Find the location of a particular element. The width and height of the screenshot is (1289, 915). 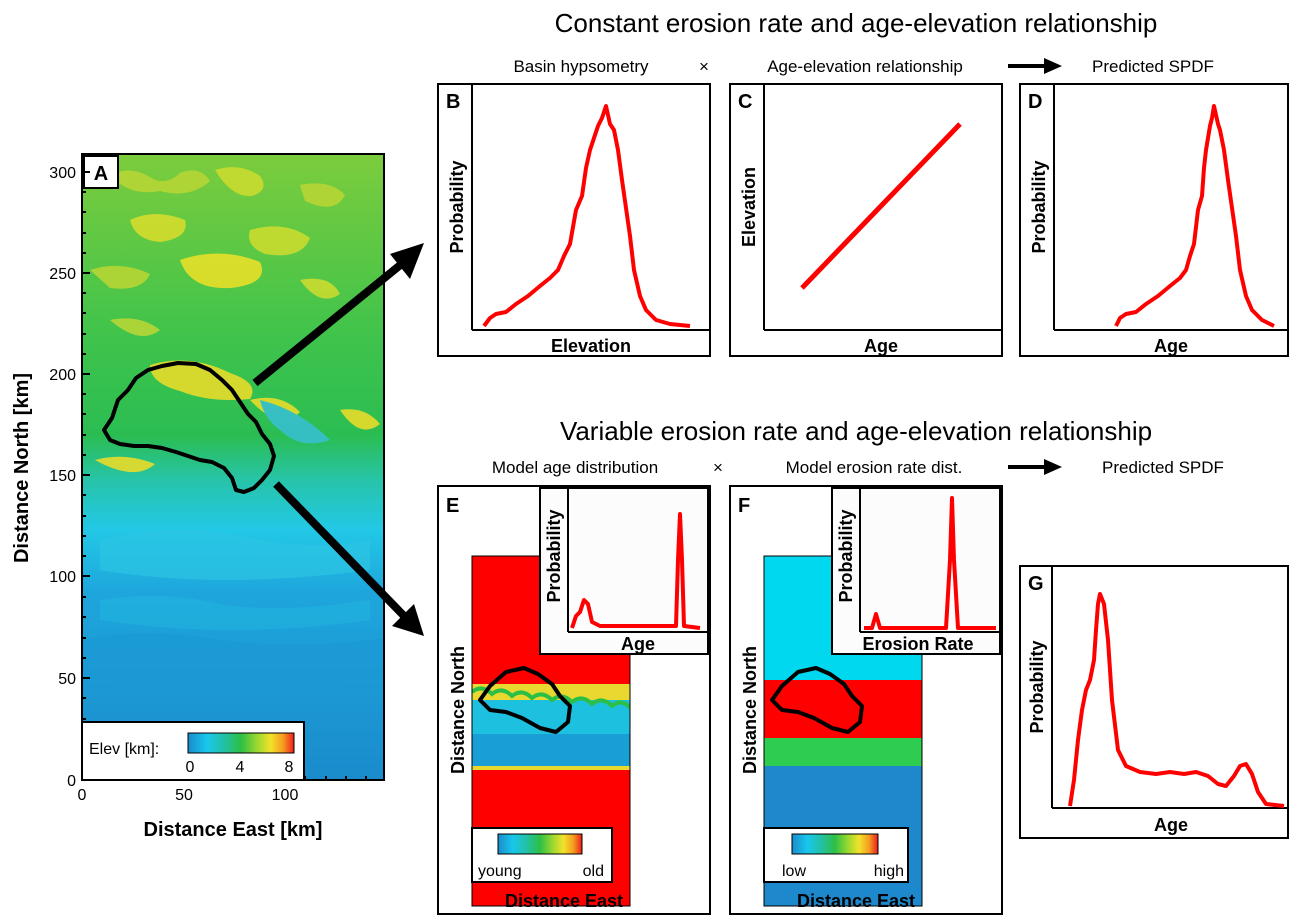

ytick: 300 is located at coordinates (62, 173).